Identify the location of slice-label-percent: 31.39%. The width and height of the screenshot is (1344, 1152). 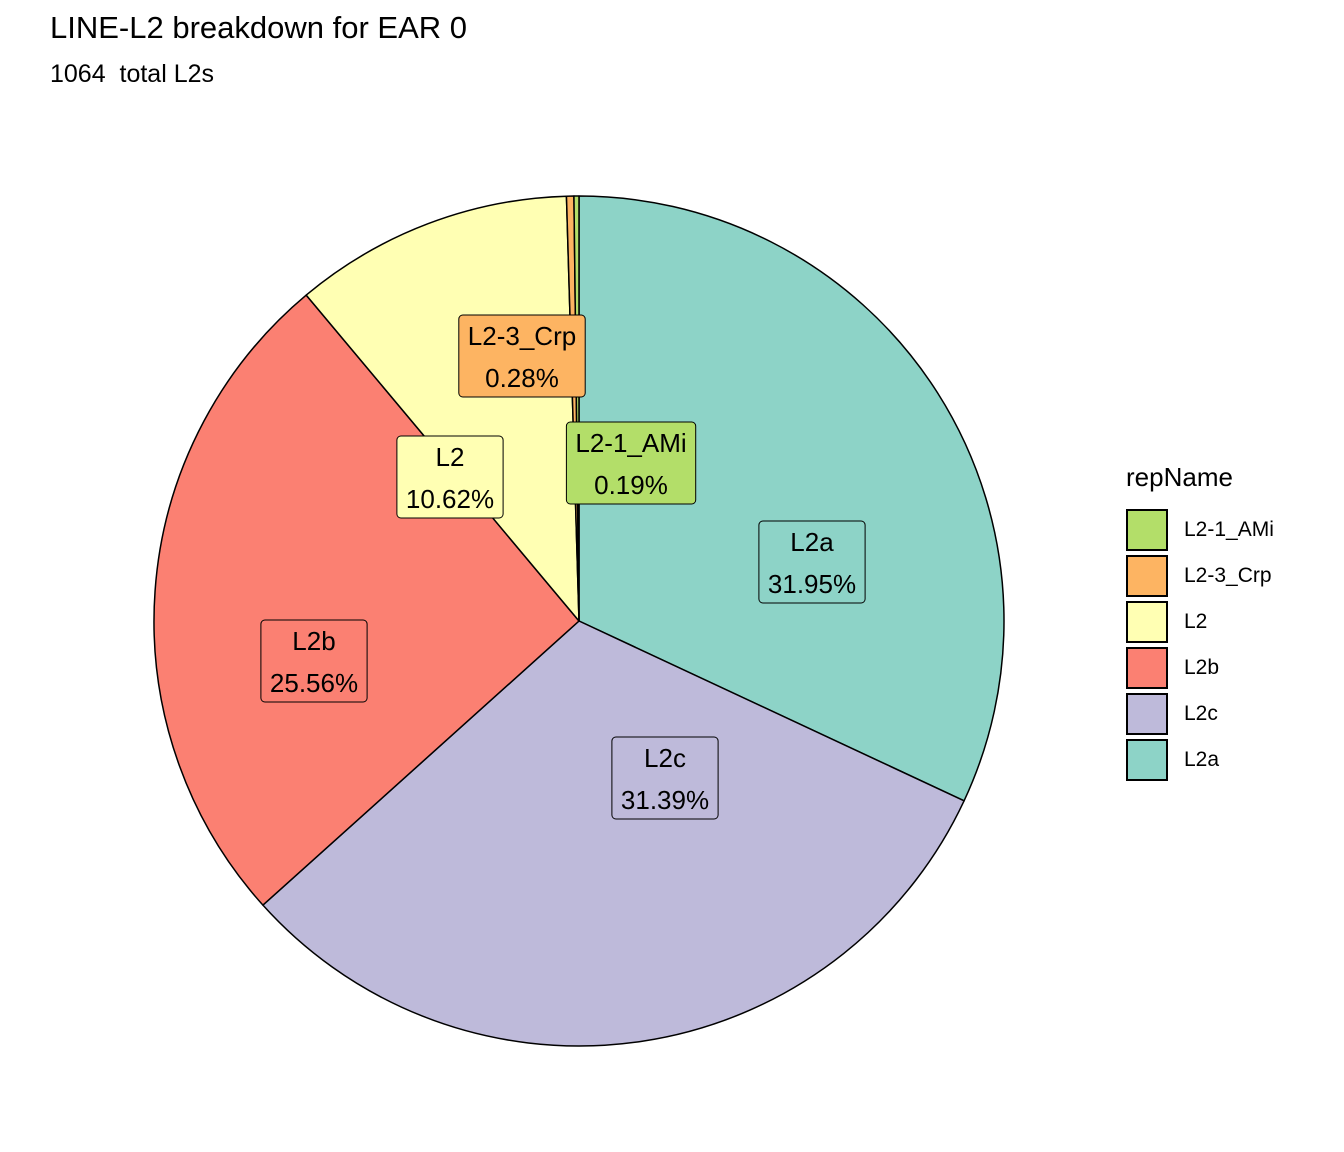
(665, 800).